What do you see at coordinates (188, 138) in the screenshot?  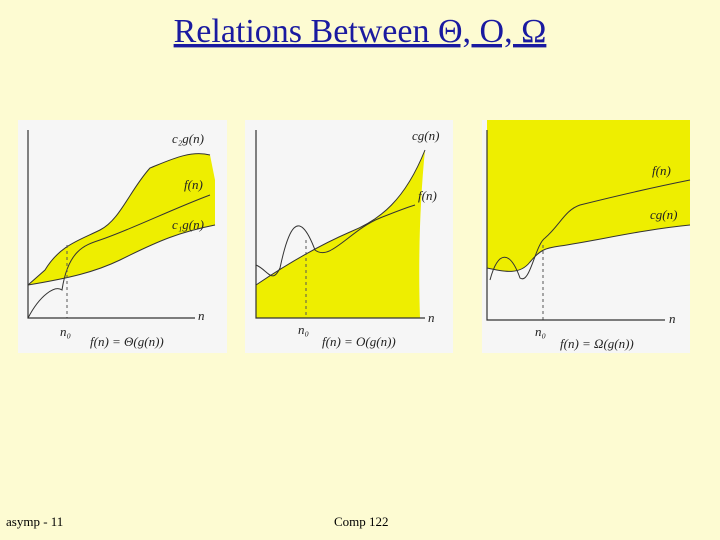 I see `label: c₂g(n)` at bounding box center [188, 138].